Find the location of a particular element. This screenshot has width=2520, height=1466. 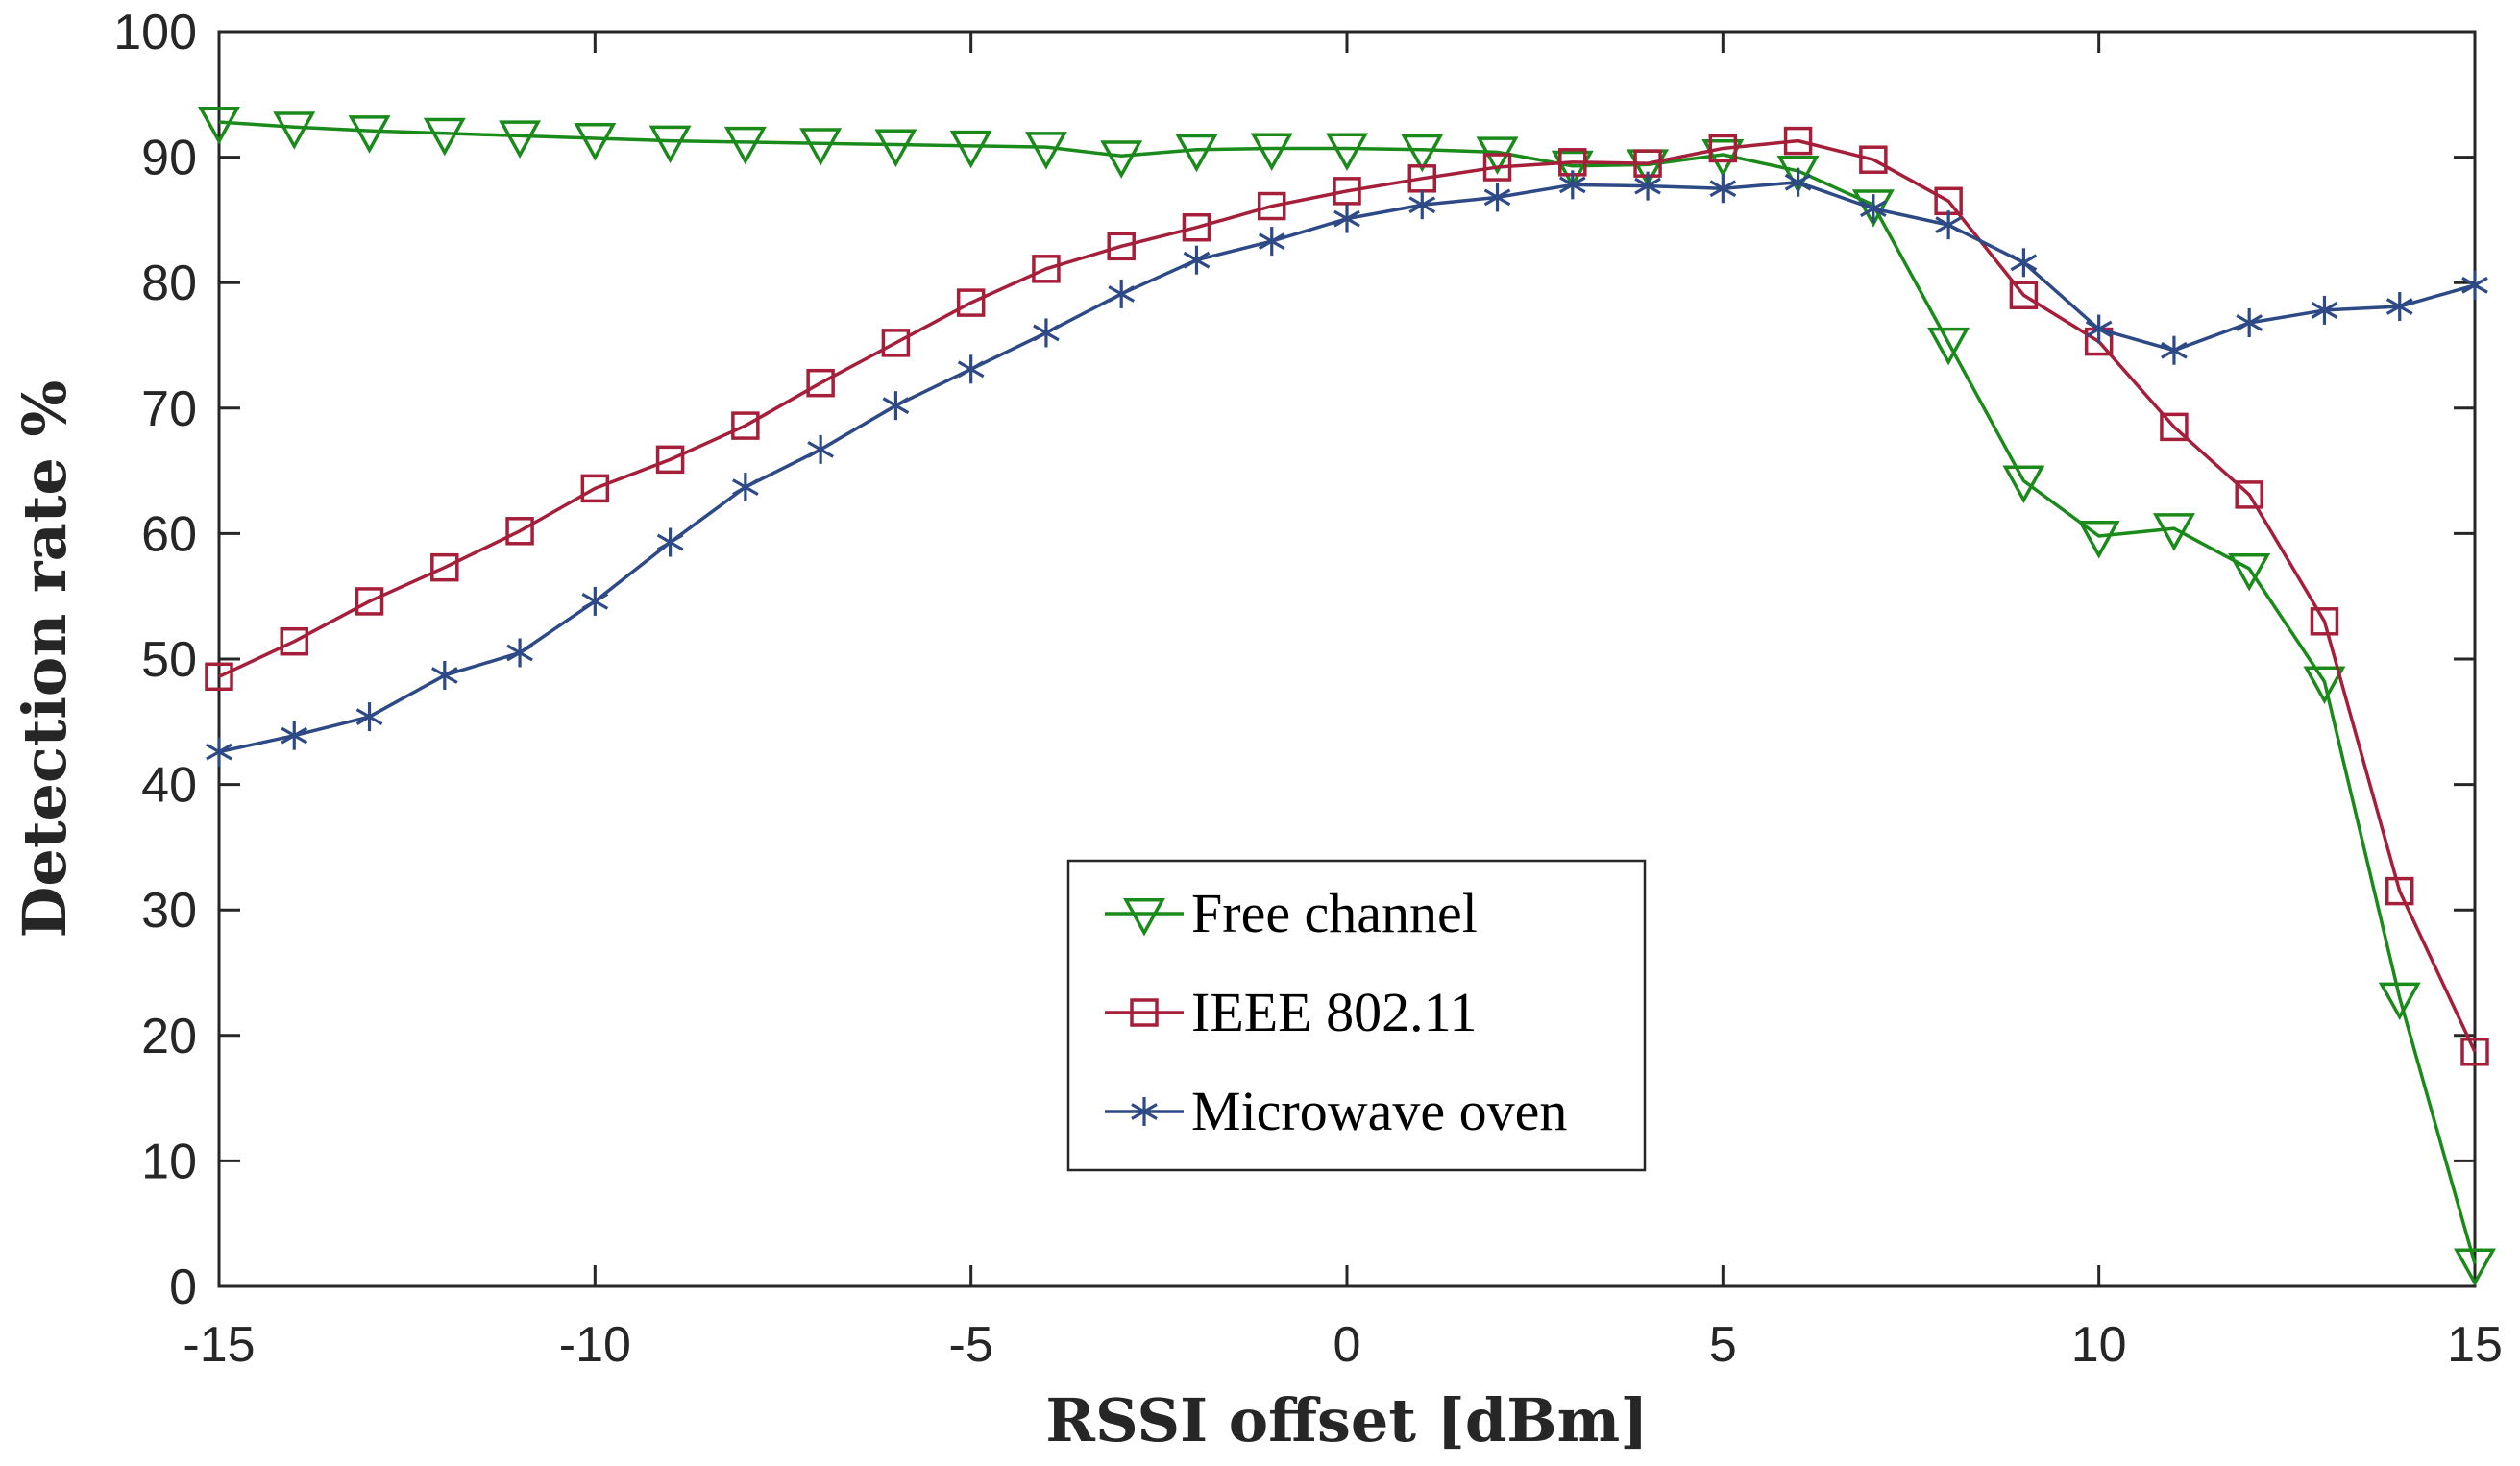

x-tick-label: 10 is located at coordinates (2099, 1345).